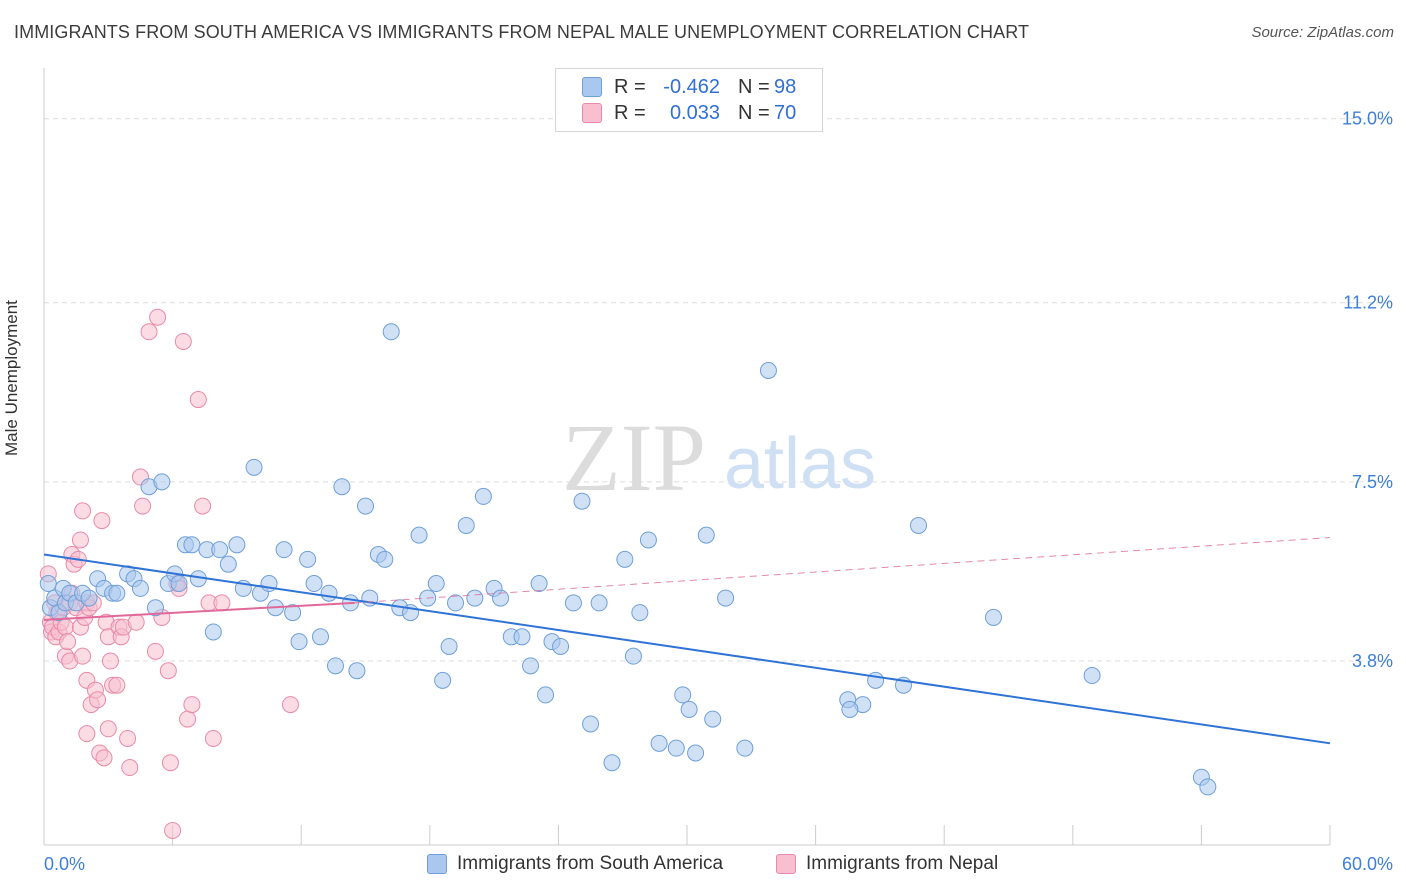 Image resolution: width=1406 pixels, height=892 pixels. Describe the element at coordinates (630, 86) in the screenshot. I see `legend-r-label: R =` at that location.